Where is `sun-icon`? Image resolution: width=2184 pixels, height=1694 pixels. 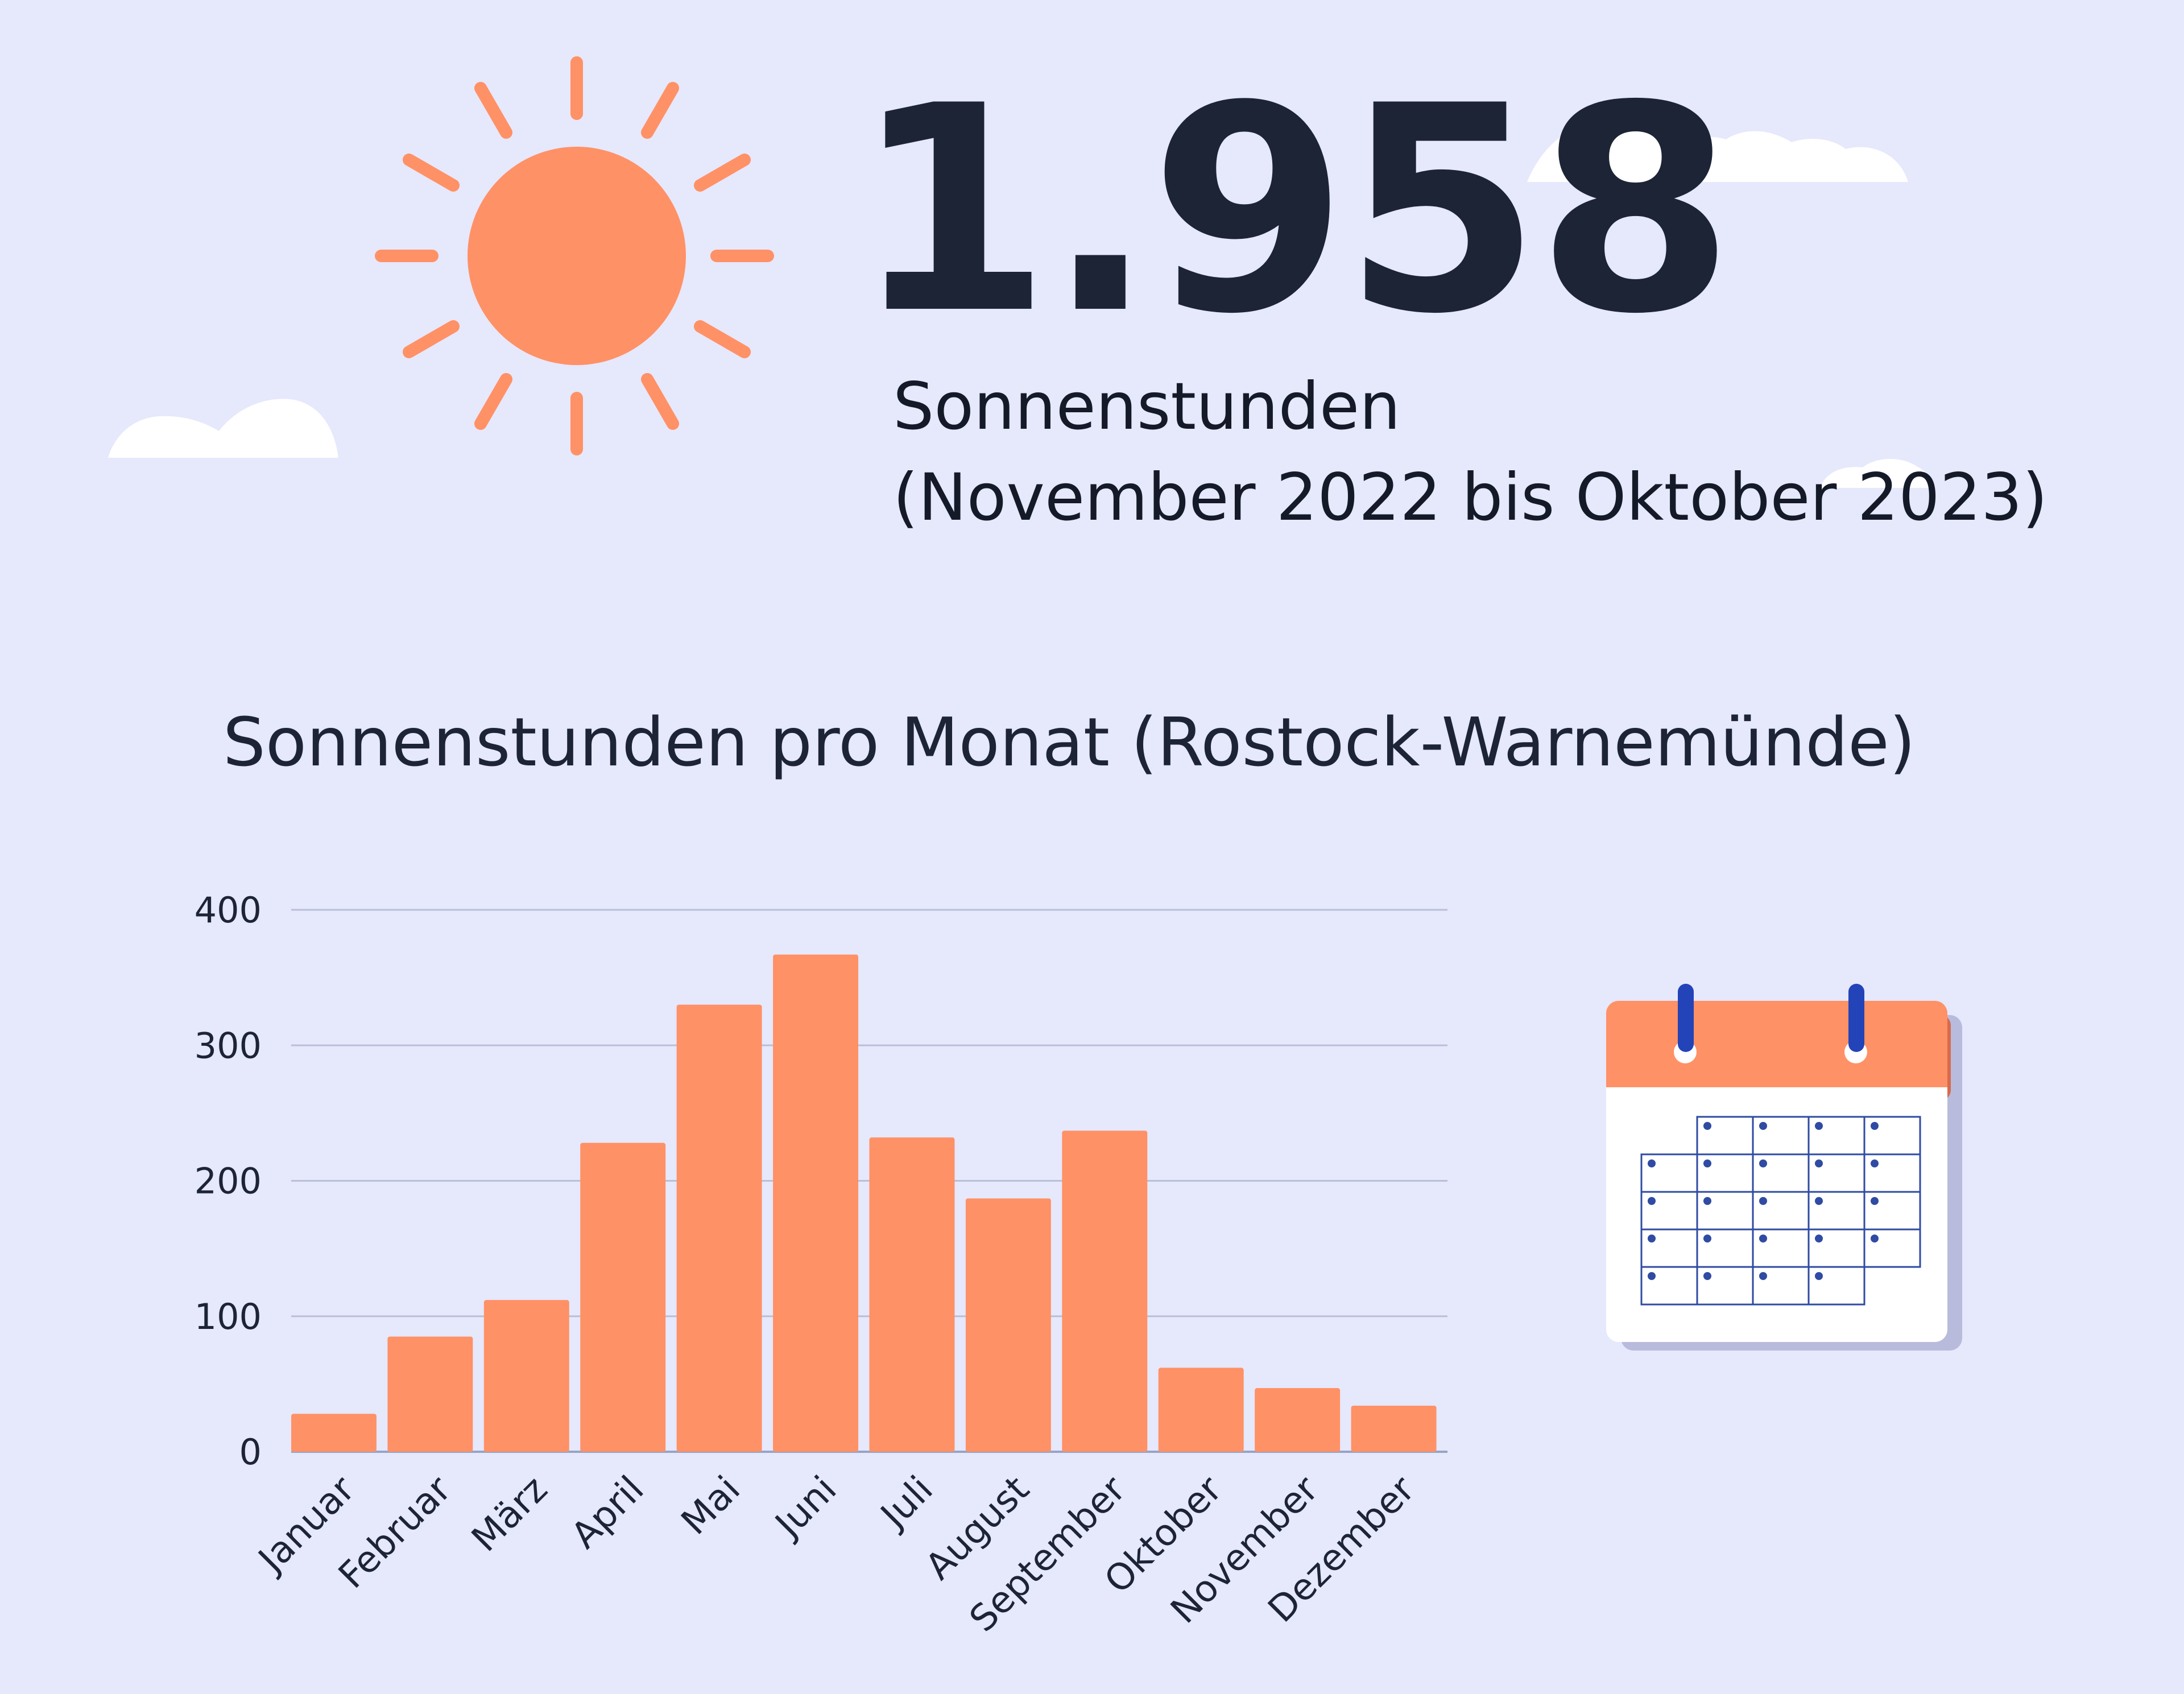
sun-icon is located at coordinates (574, 255).